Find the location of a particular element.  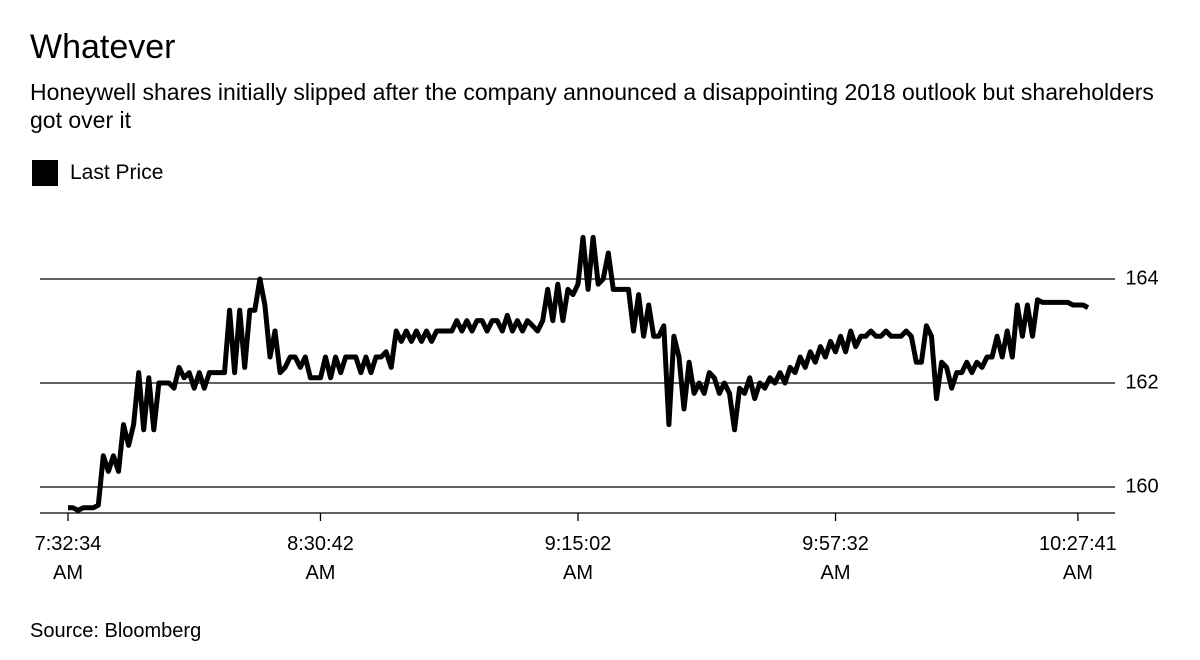

x-tick-label: 7:32:34 AM is located at coordinates (68, 558).